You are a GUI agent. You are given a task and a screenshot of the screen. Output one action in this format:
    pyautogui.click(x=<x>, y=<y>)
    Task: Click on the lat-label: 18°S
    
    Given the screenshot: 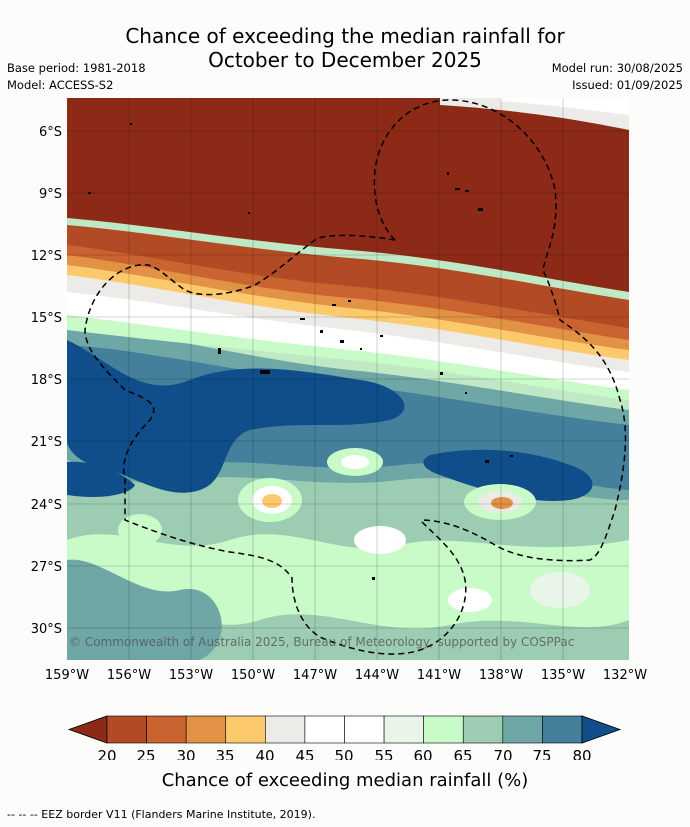 What is the action you would take?
    pyautogui.click(x=46, y=380)
    